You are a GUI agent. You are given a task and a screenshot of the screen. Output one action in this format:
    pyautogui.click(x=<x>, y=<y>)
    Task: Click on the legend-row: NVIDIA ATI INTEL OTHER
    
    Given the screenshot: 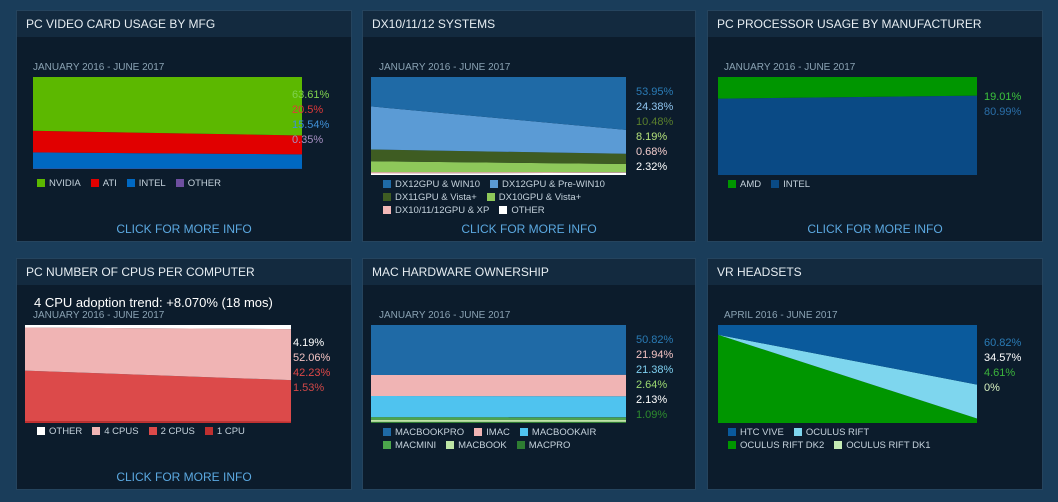 What is the action you would take?
    pyautogui.click(x=134, y=184)
    